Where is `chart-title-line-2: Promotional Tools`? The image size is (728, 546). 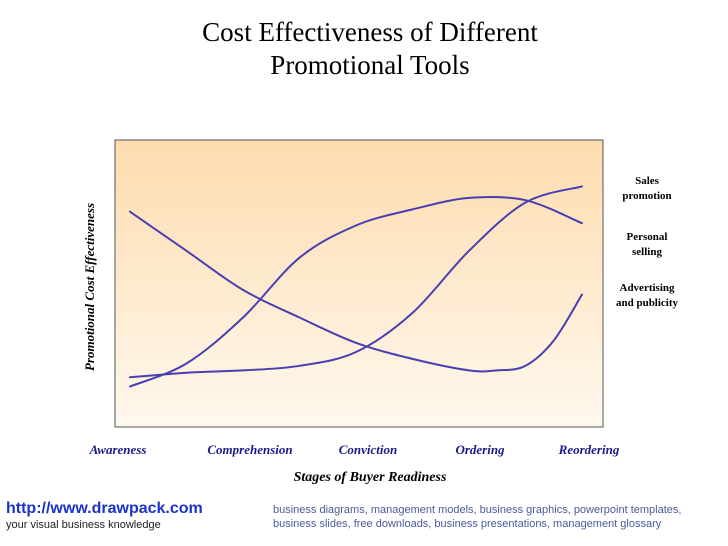
chart-title-line-2: Promotional Tools is located at coordinates (370, 65).